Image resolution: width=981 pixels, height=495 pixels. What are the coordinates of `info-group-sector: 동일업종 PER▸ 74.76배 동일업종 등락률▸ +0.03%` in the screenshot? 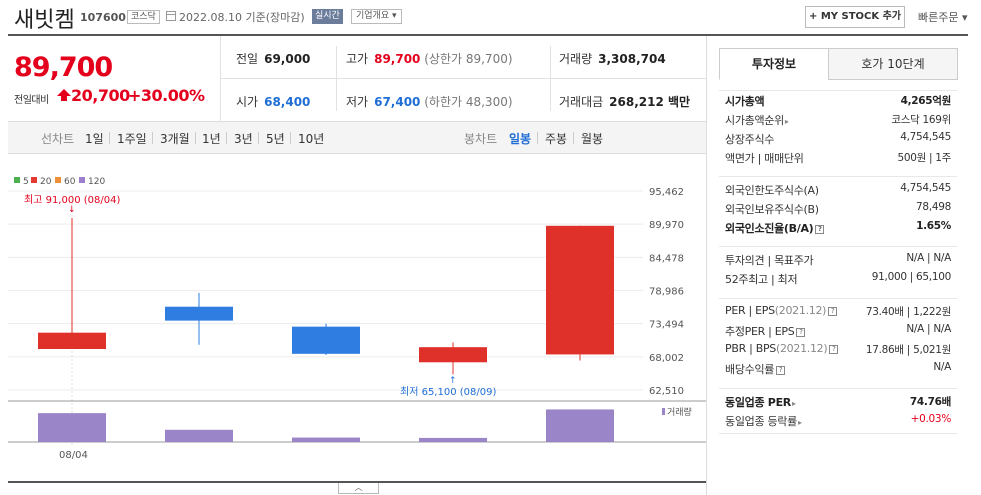 It's located at (838, 409).